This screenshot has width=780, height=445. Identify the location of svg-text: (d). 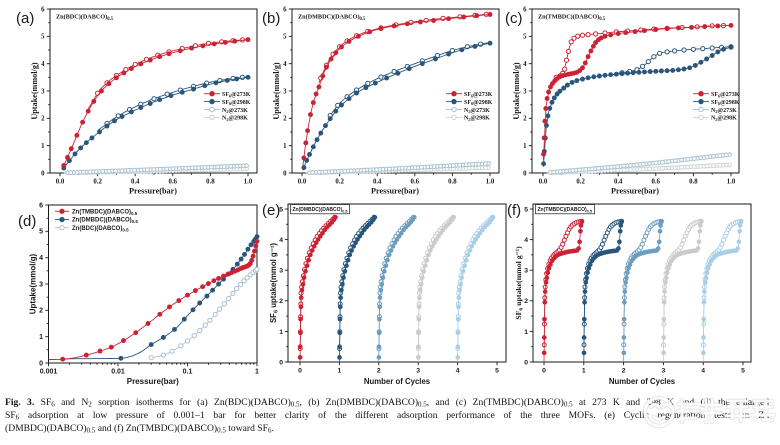
(27, 221).